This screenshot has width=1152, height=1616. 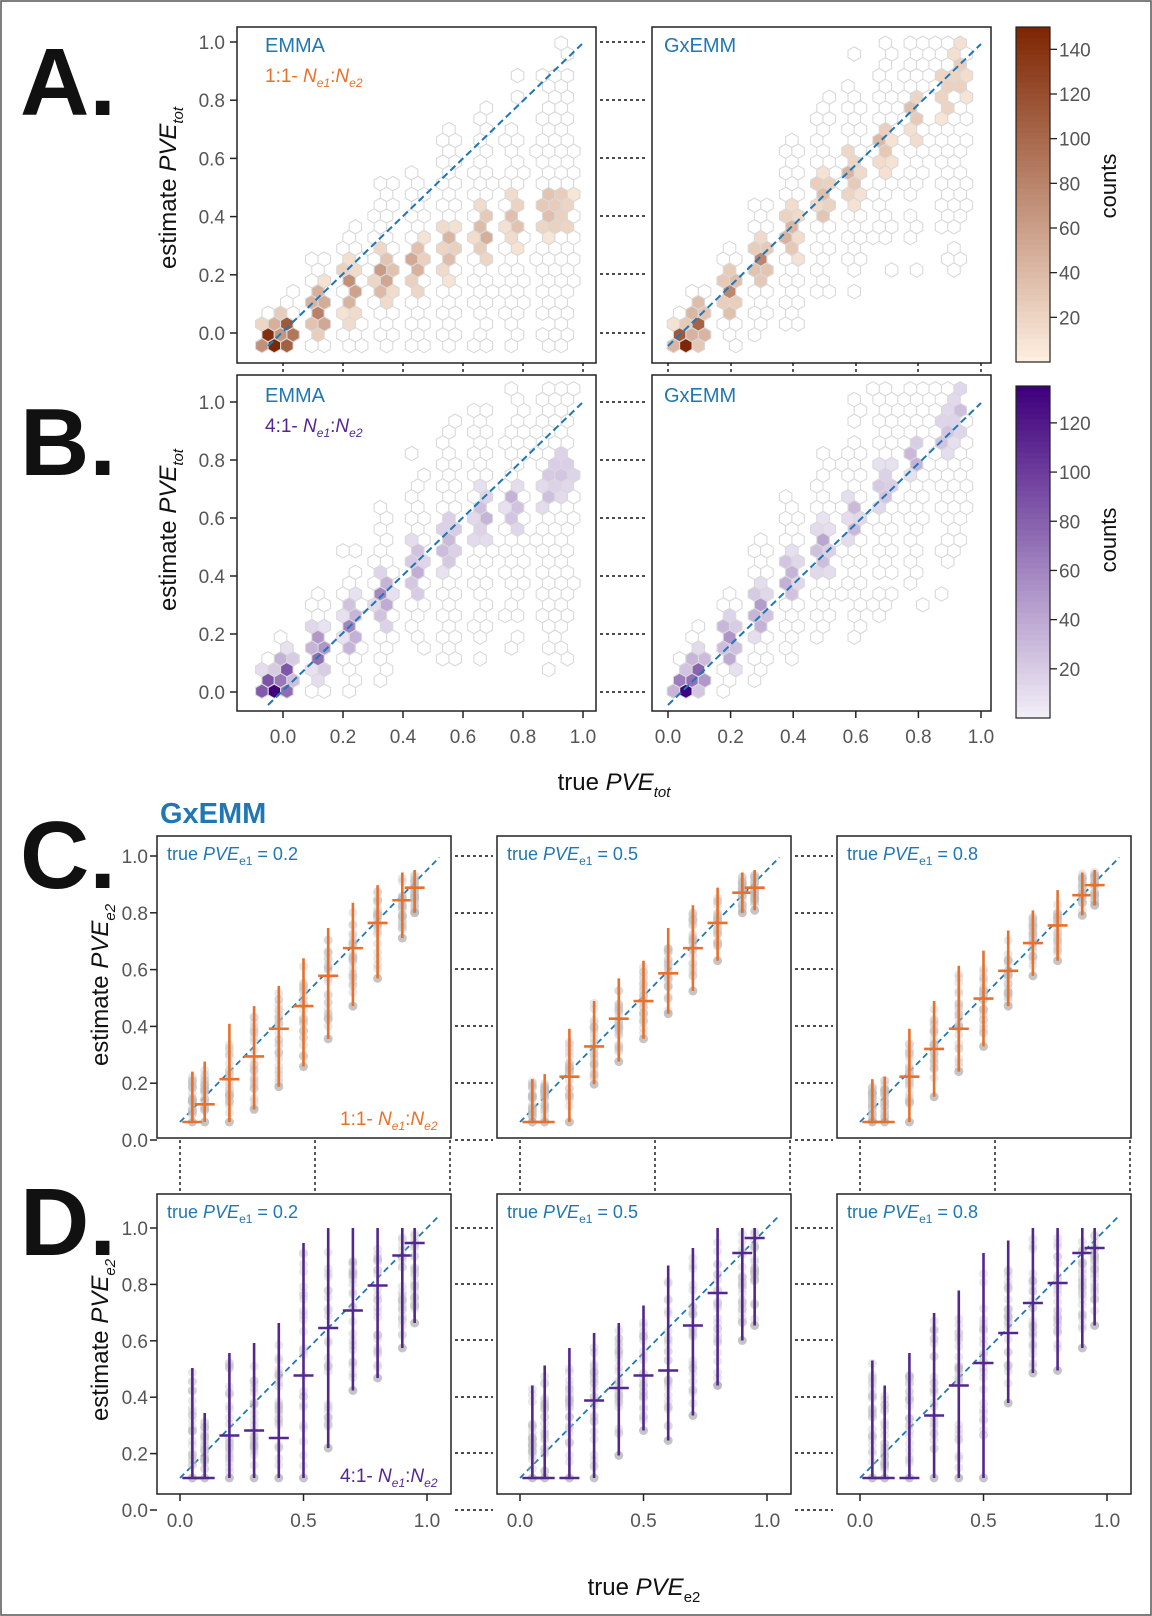 What do you see at coordinates (1069, 229) in the screenshot?
I see `colorbar-tick-label: 60` at bounding box center [1069, 229].